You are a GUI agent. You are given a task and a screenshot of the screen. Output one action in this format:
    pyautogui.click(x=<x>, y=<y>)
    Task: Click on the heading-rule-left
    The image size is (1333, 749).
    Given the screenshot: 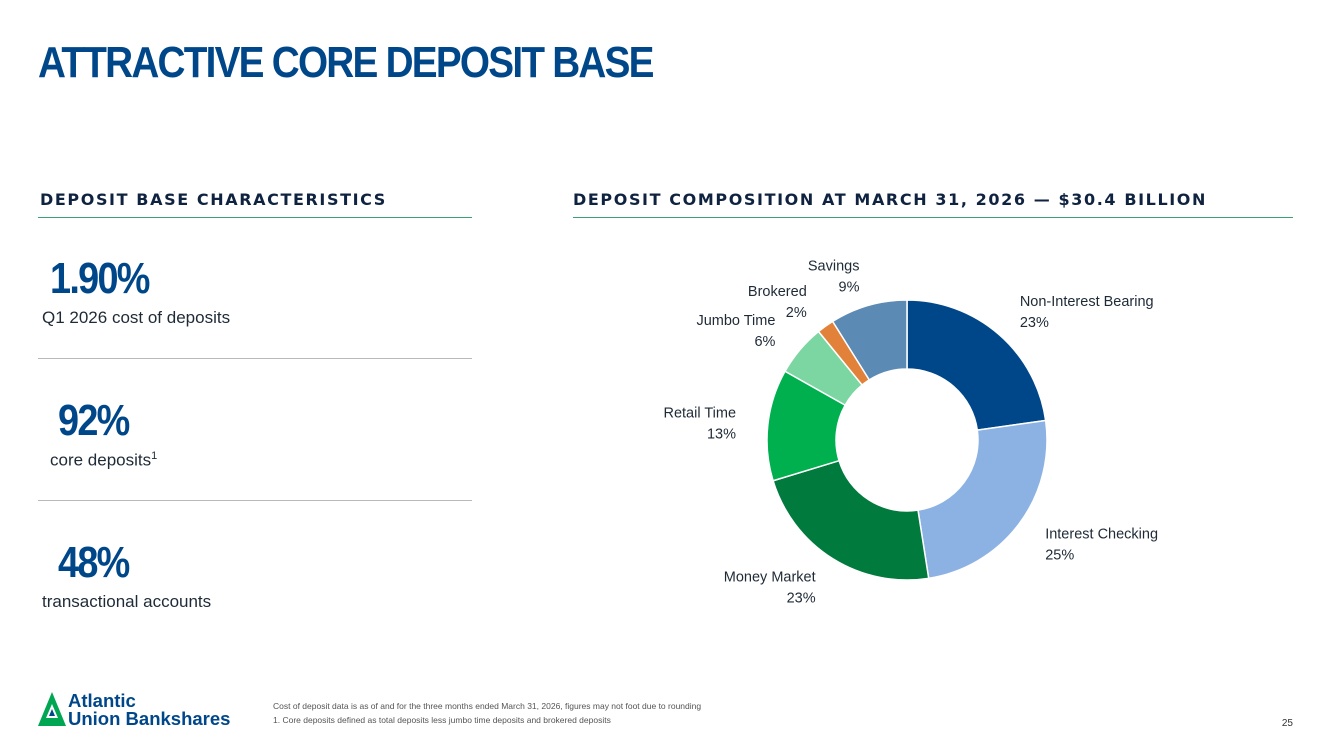 What is the action you would take?
    pyautogui.click(x=255, y=217)
    